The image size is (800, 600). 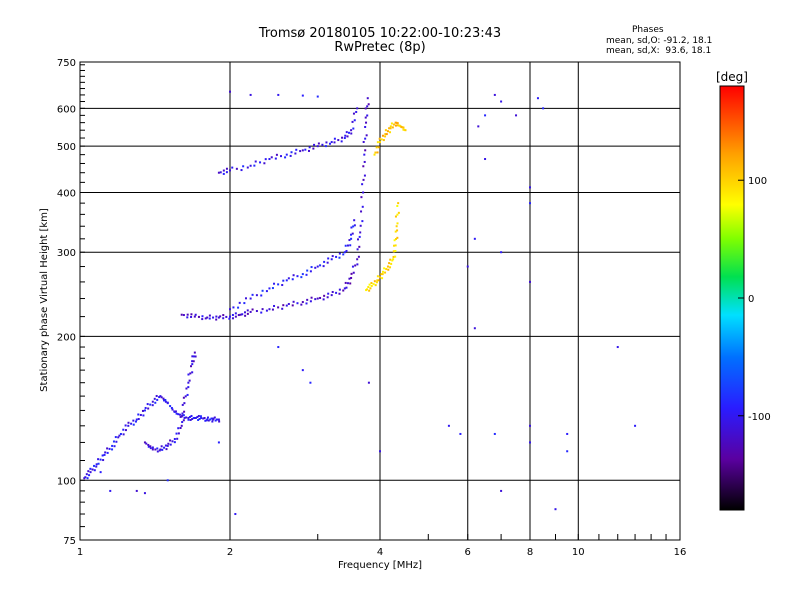 What do you see at coordinates (80, 552) in the screenshot?
I see `x-tick-label: 1` at bounding box center [80, 552].